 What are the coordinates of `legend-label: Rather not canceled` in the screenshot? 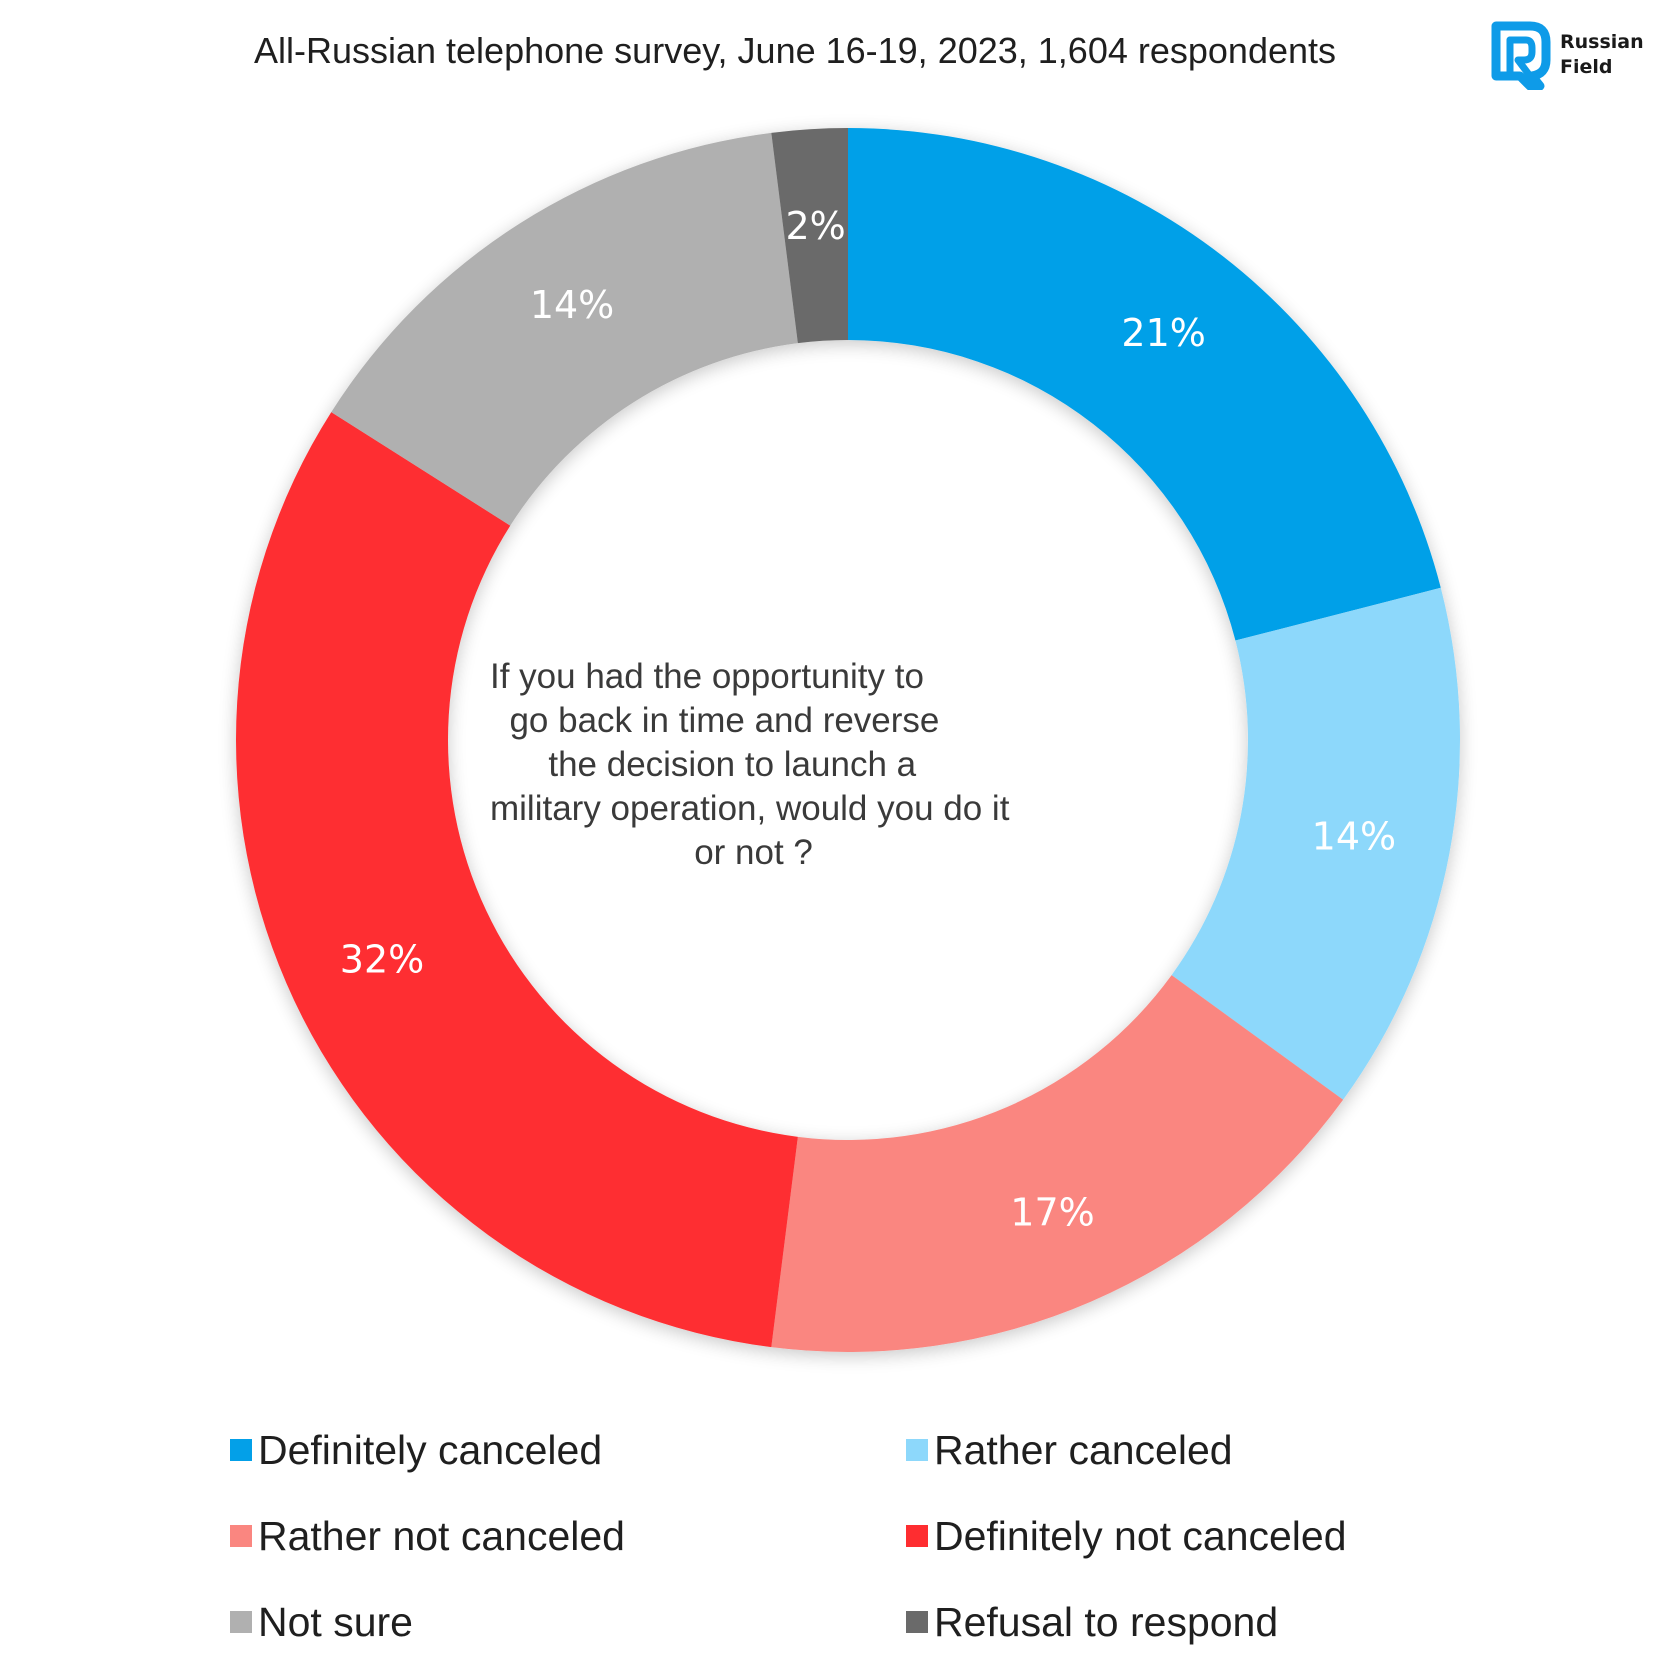 It's located at (441, 1535).